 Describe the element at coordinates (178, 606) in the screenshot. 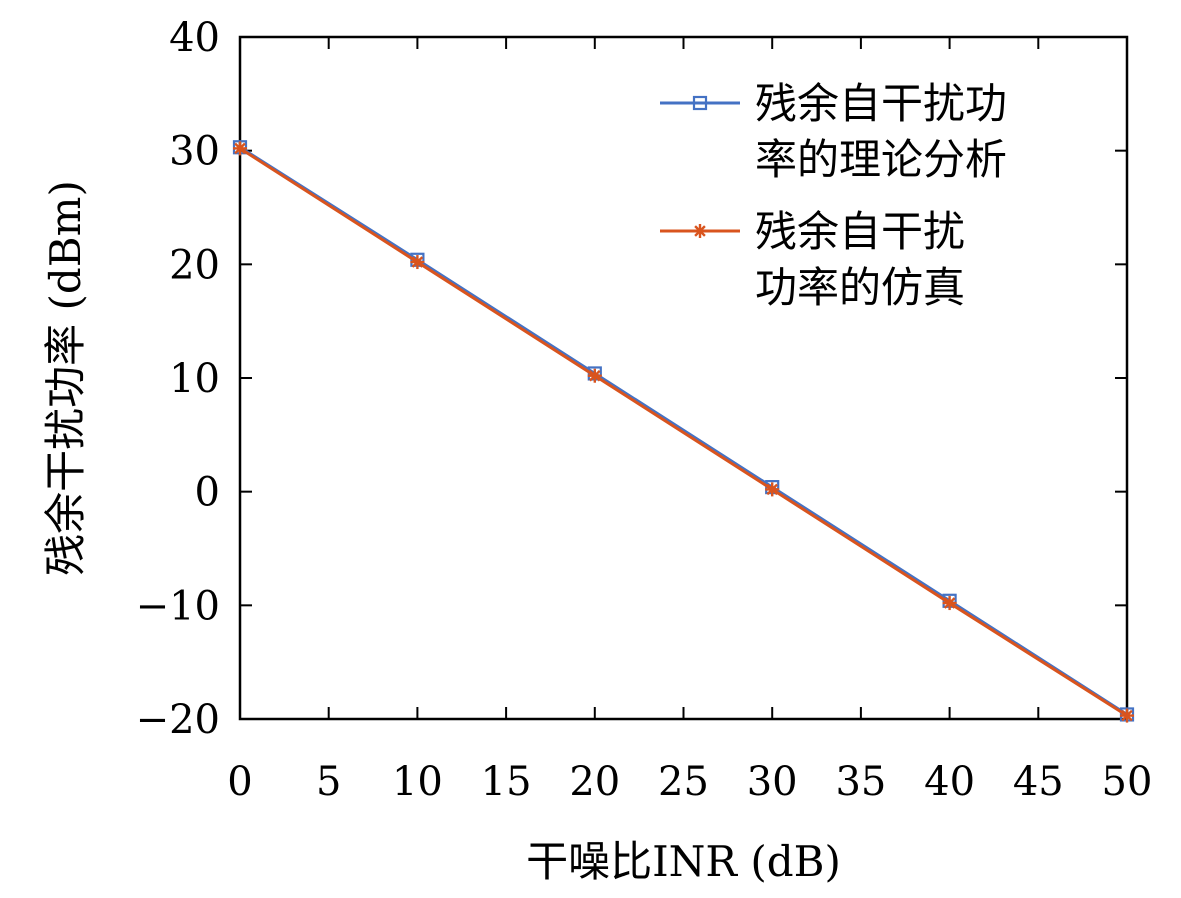

I see `y-tick-label: −10` at that location.